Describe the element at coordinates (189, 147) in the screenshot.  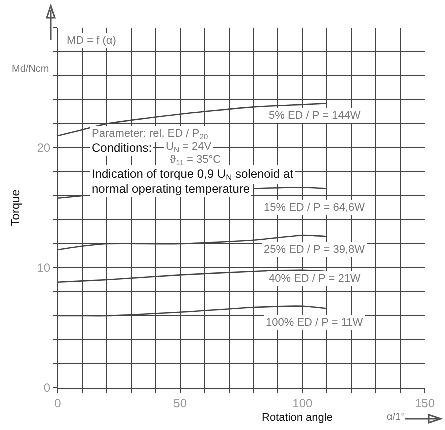
I see `annotation: U$_{N}$ = 24V` at that location.